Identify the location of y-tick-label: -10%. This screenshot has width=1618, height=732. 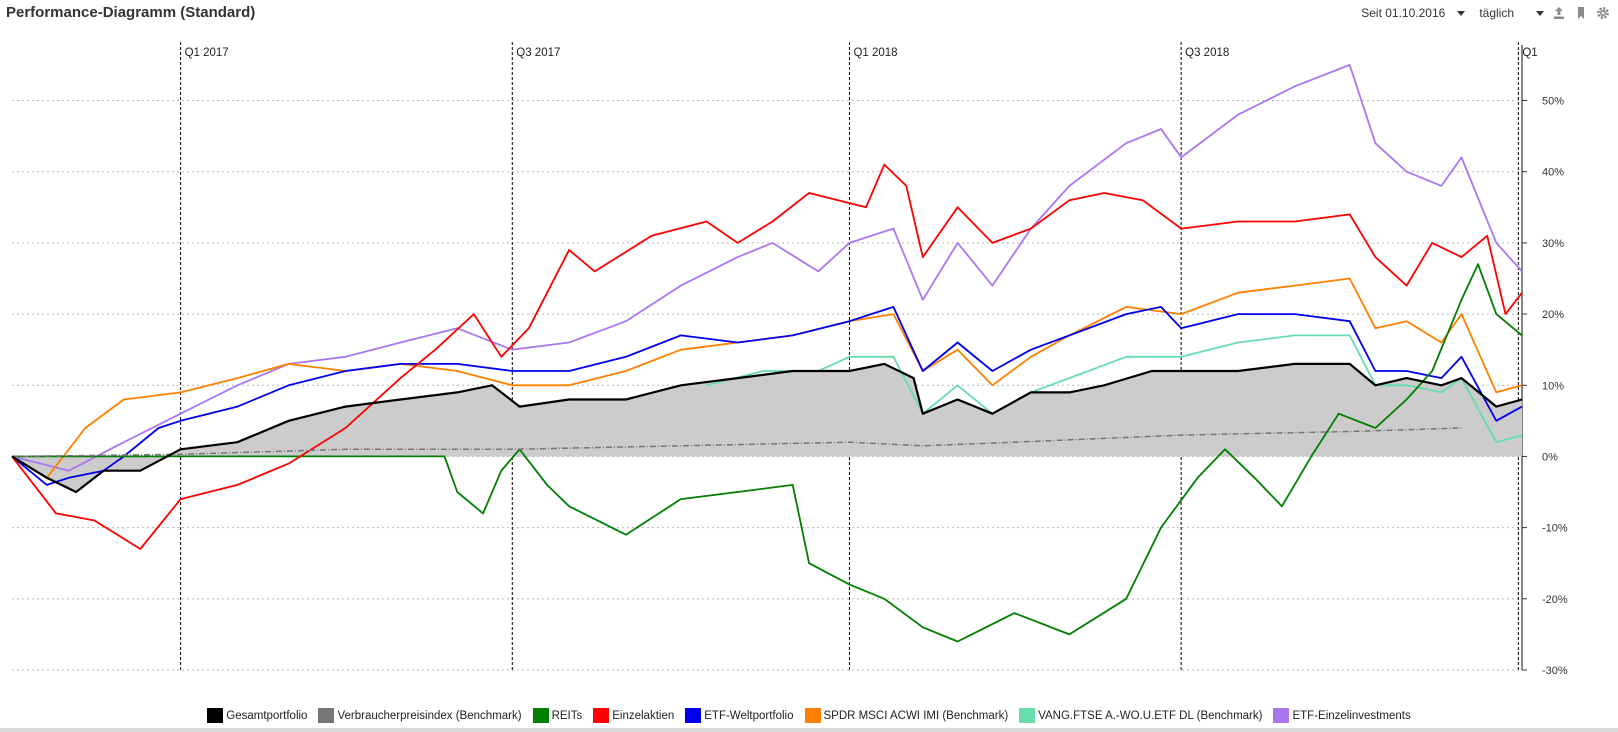
(1555, 529).